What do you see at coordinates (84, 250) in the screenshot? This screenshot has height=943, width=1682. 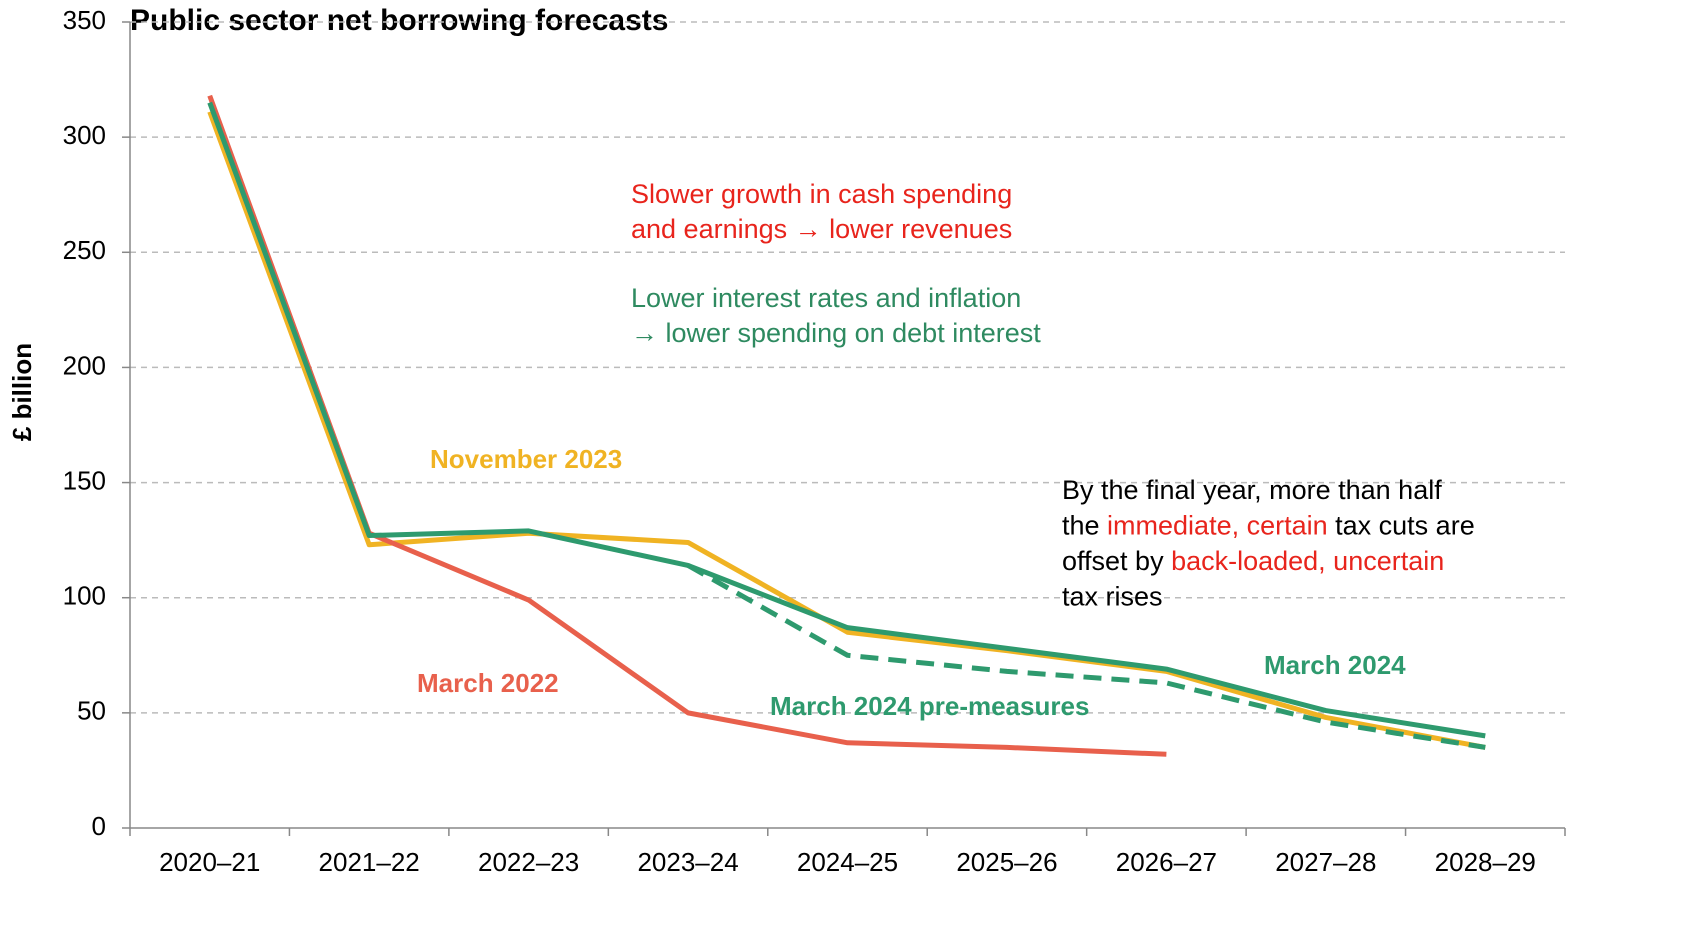 I see `y-tick-label: 250` at bounding box center [84, 250].